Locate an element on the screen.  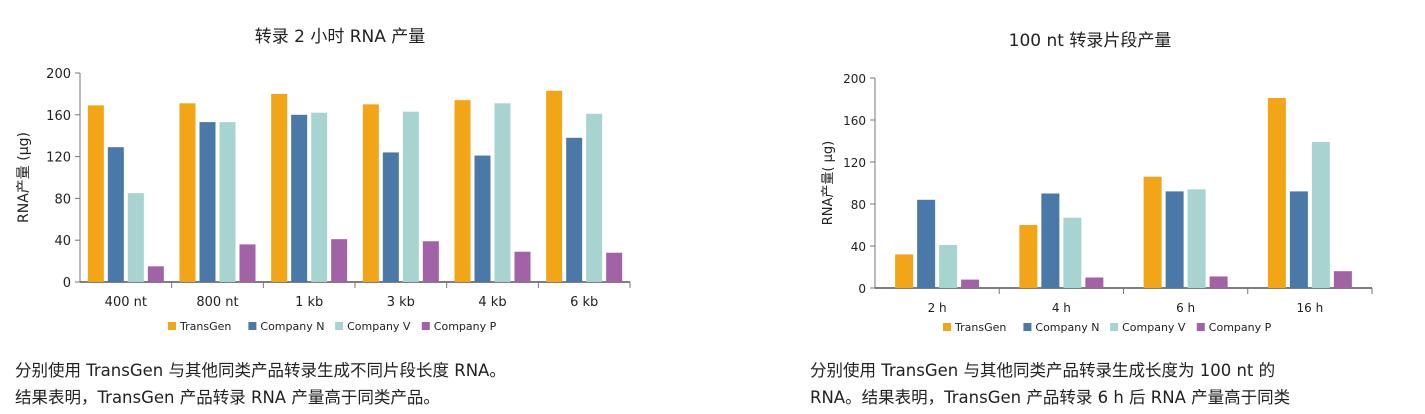
y-axis-label: RNA产量 (μg) is located at coordinates (24, 177).